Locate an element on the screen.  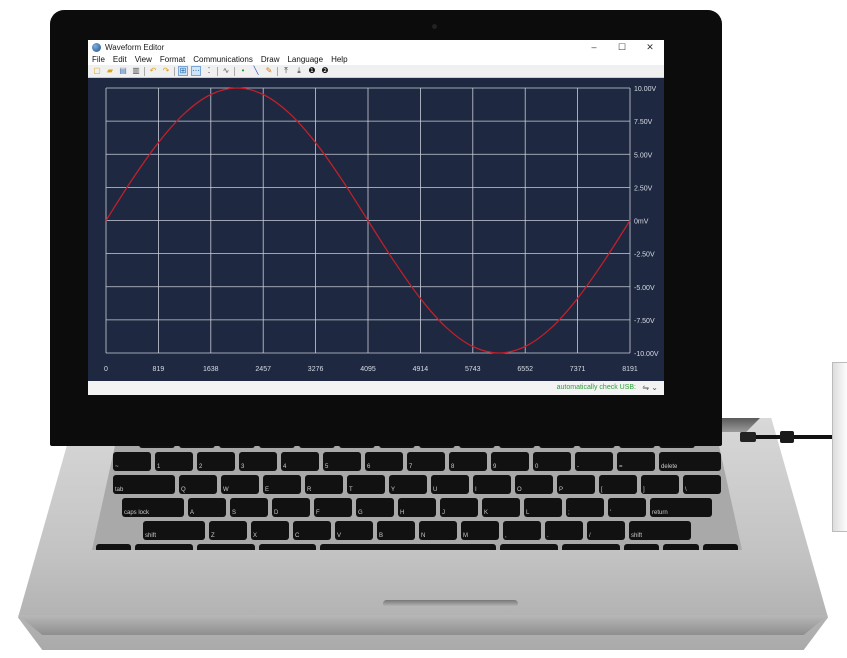
minimize-button: – is located at coordinates (594, 47).